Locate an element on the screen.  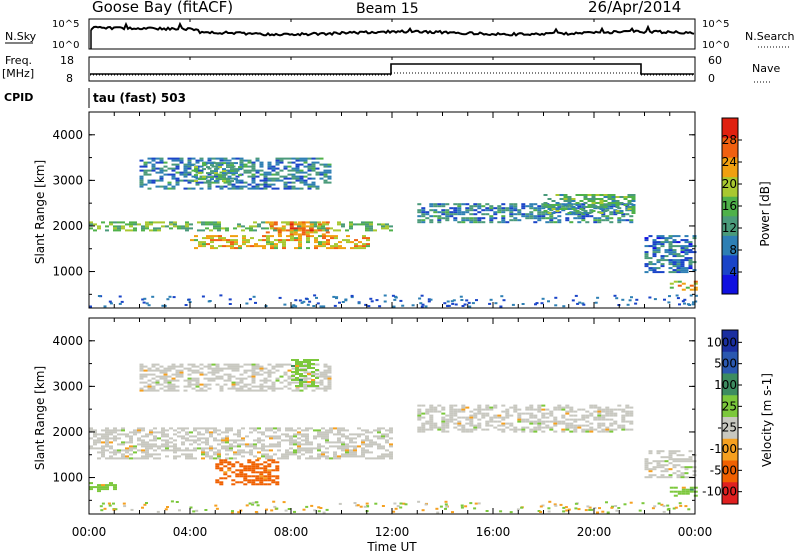
cpid-label: CPID is located at coordinates (18, 97).